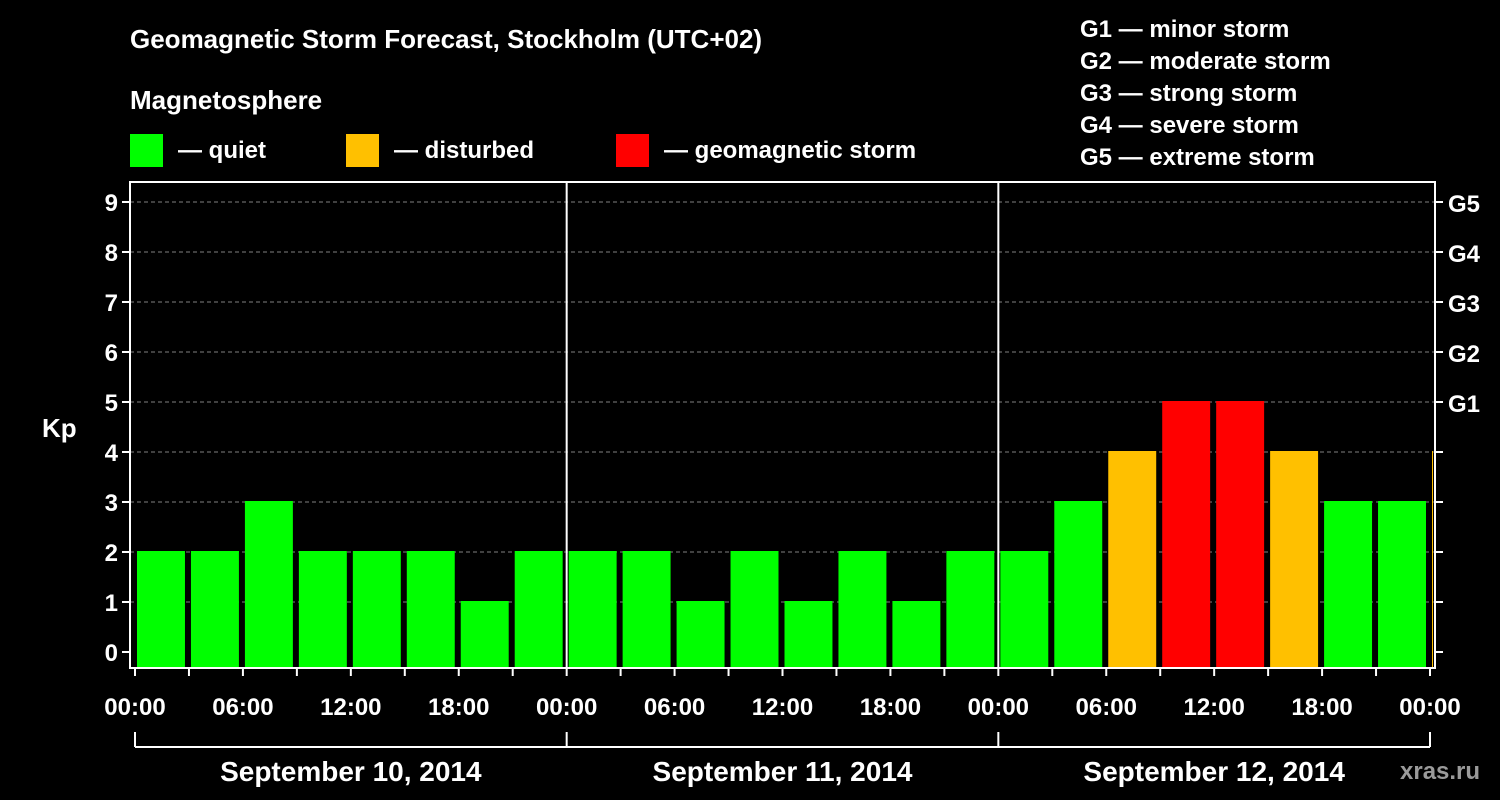 The height and width of the screenshot is (800, 1500). Describe the element at coordinates (1464, 404) in the screenshot. I see `storm-level-label: G1` at that location.